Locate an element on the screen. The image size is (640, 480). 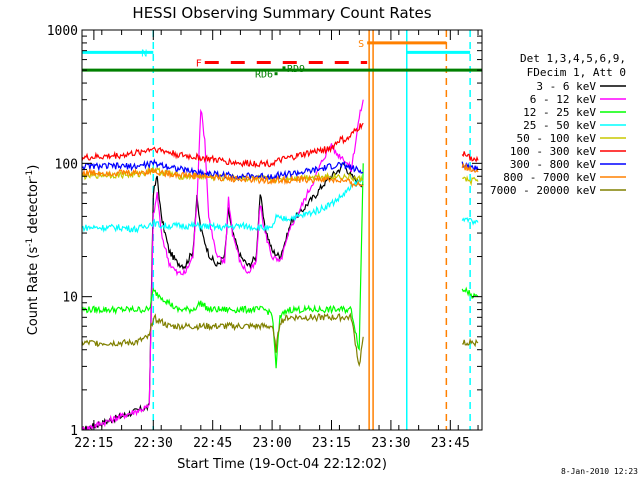
legend-label-3: 25 - 50 keV is located at coordinates (559, 125).